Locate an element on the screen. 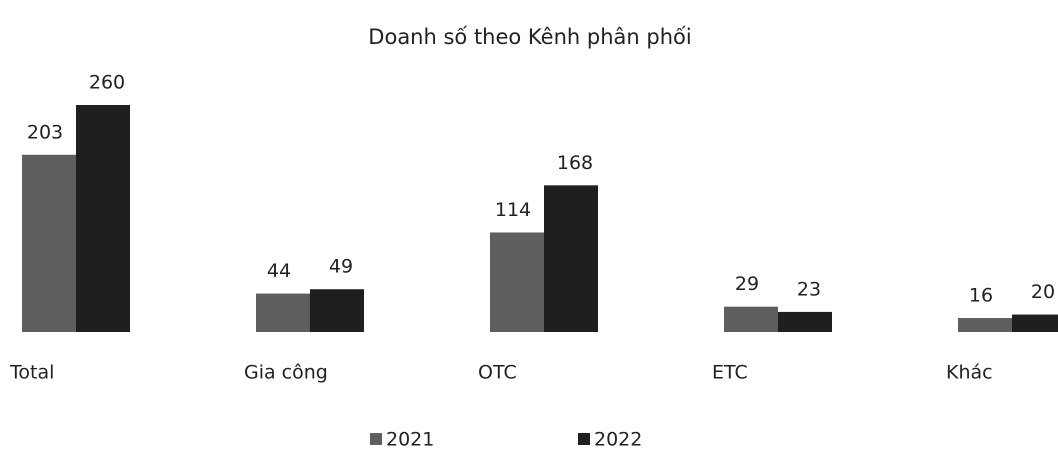  x-tick-label: Khác is located at coordinates (969, 373).